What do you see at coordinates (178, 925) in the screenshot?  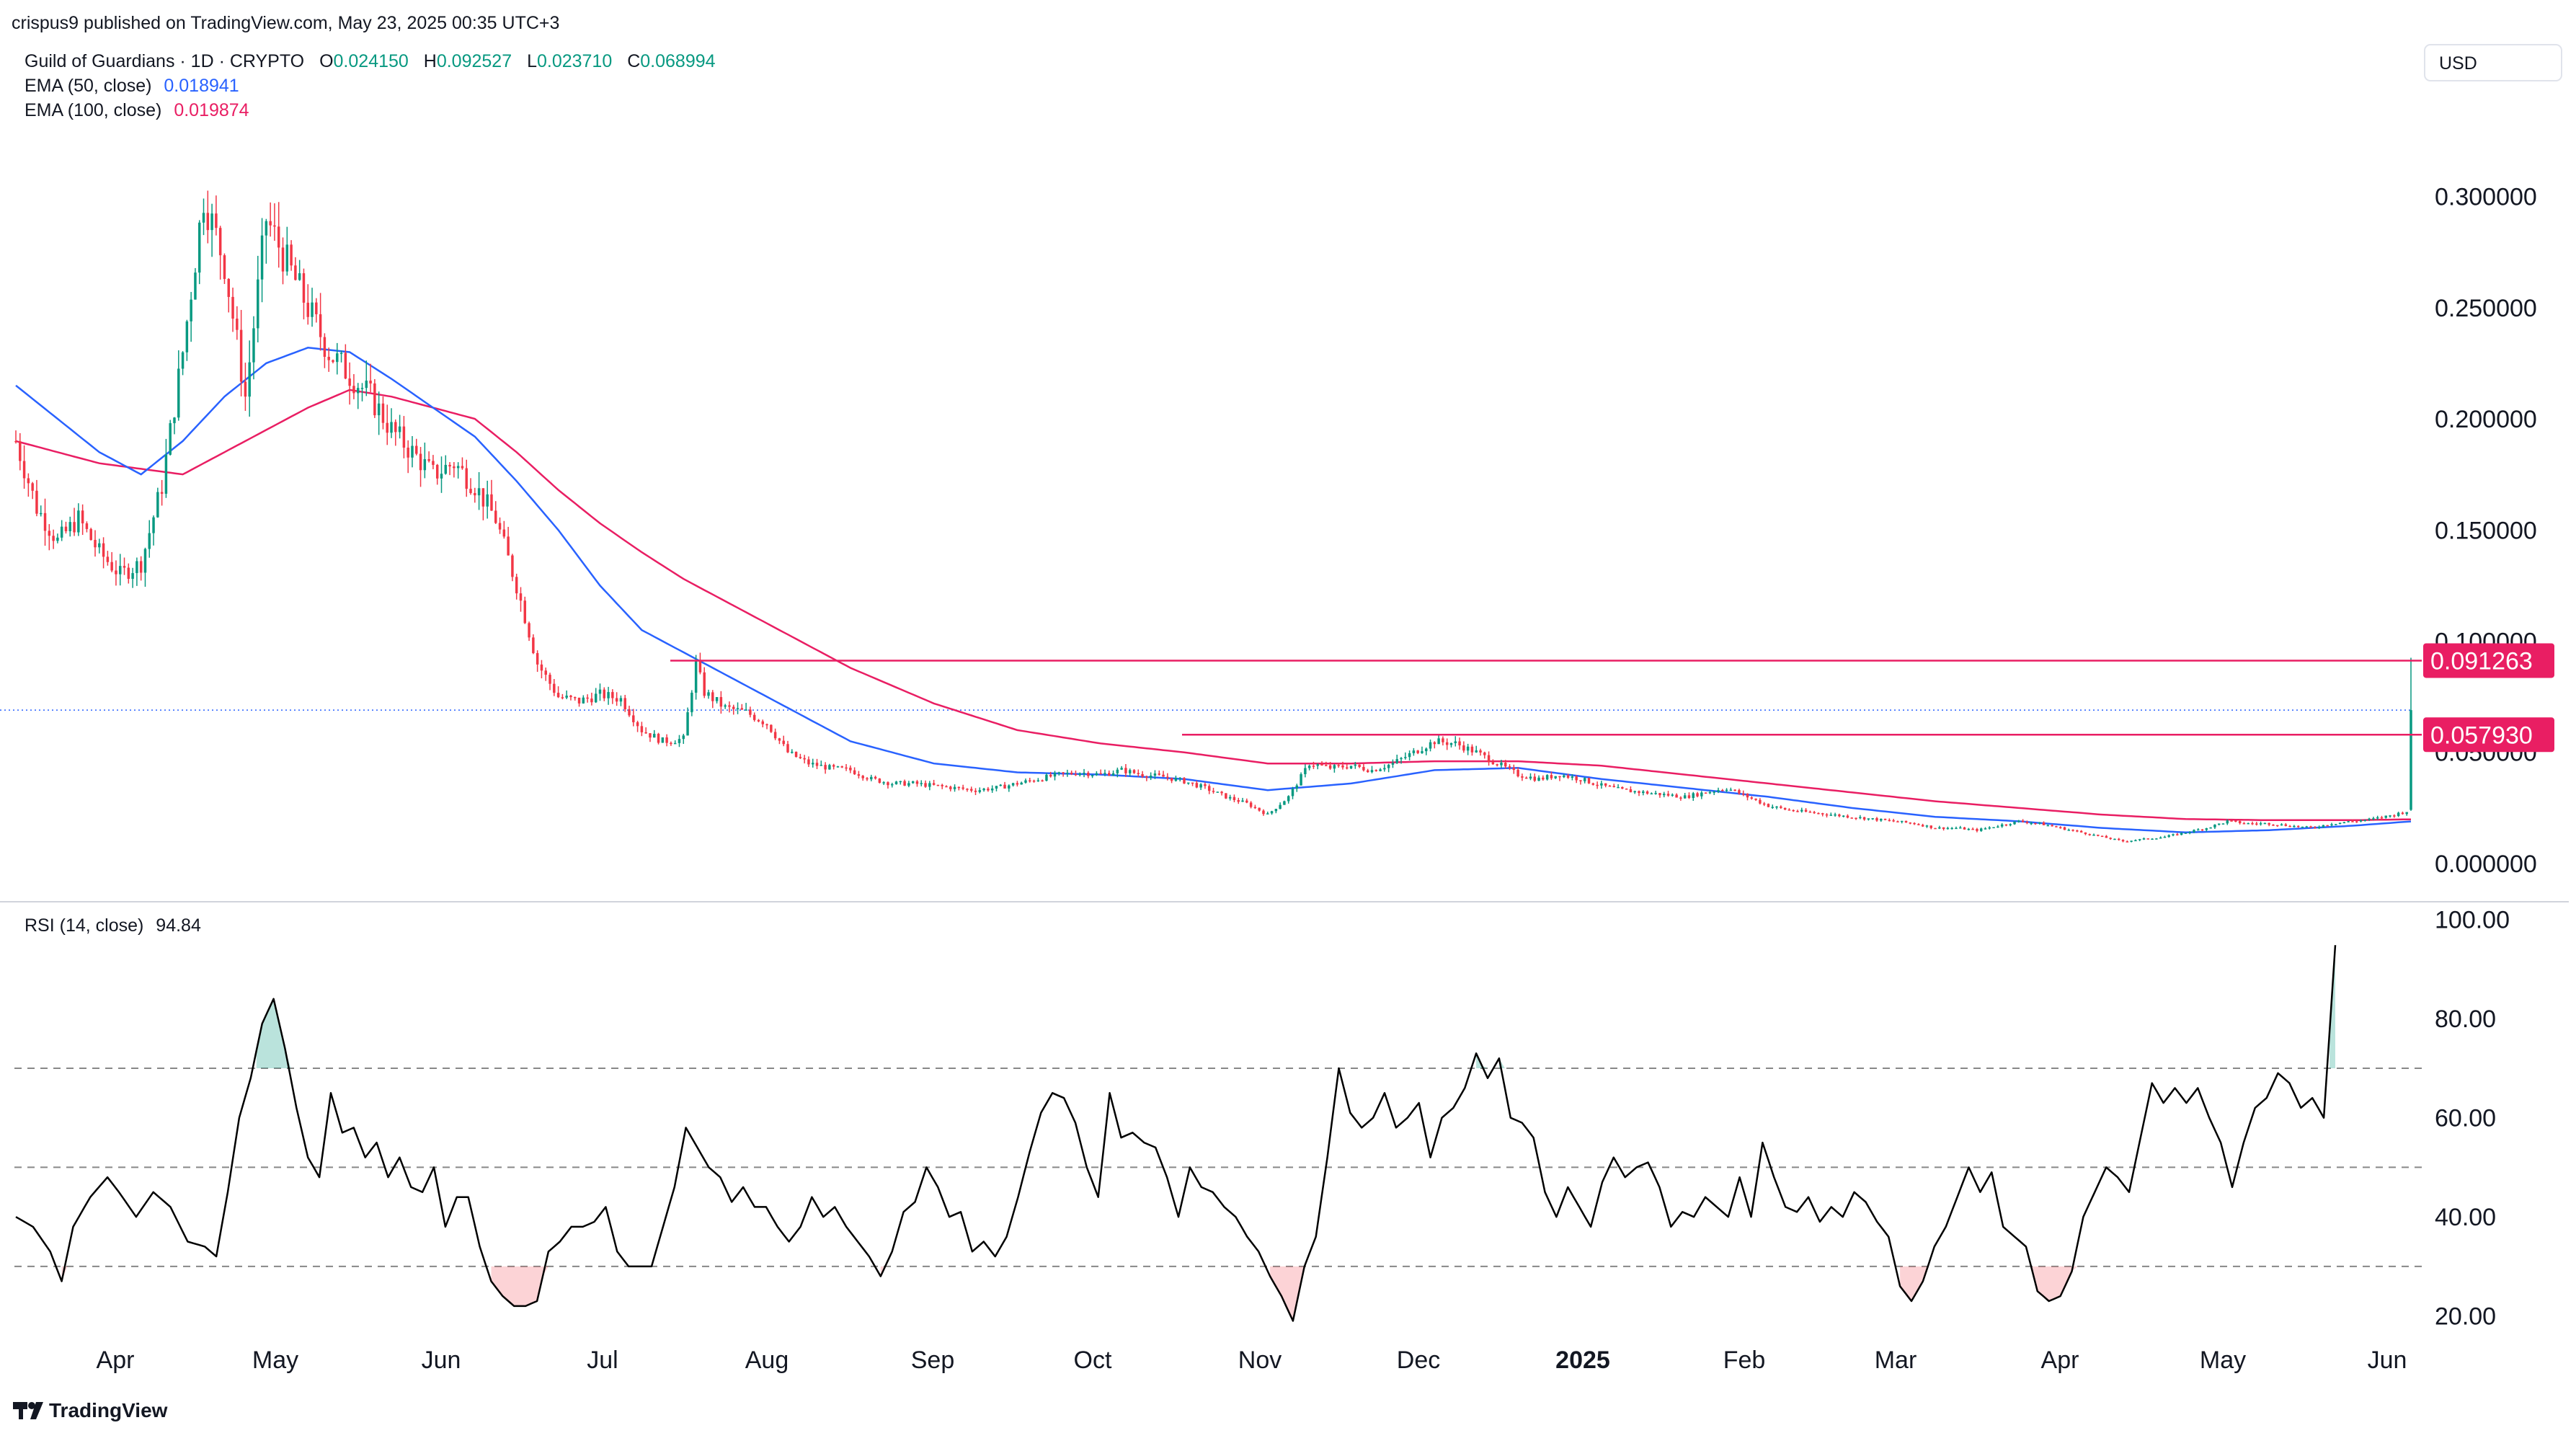 I see `rsi-value: 94.84` at bounding box center [178, 925].